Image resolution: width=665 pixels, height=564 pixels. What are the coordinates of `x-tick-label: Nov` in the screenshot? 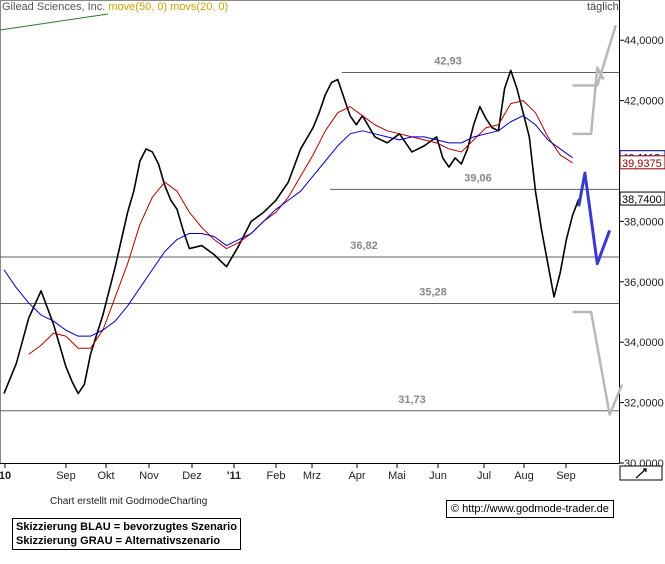 It's located at (149, 476).